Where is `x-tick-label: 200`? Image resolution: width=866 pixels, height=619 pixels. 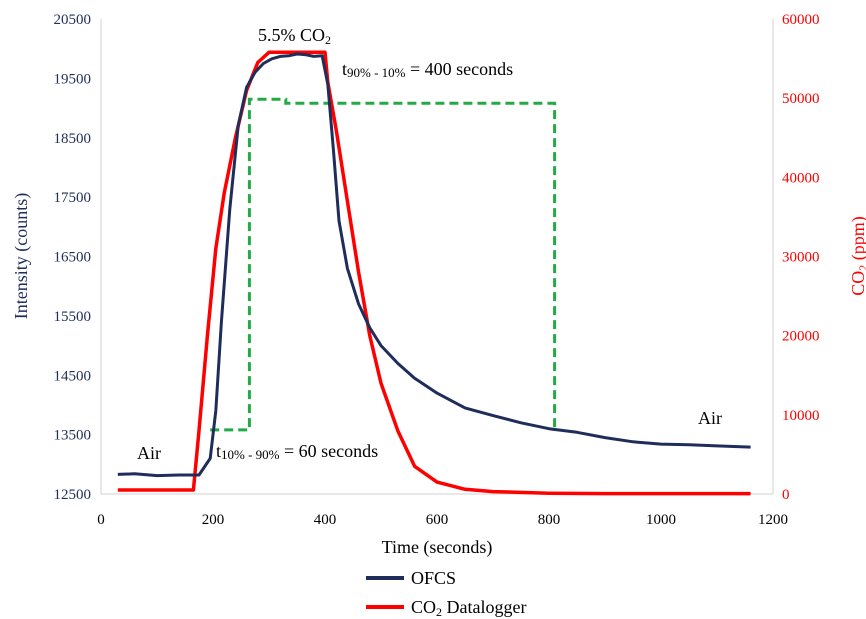
x-tick-label: 200 is located at coordinates (213, 520).